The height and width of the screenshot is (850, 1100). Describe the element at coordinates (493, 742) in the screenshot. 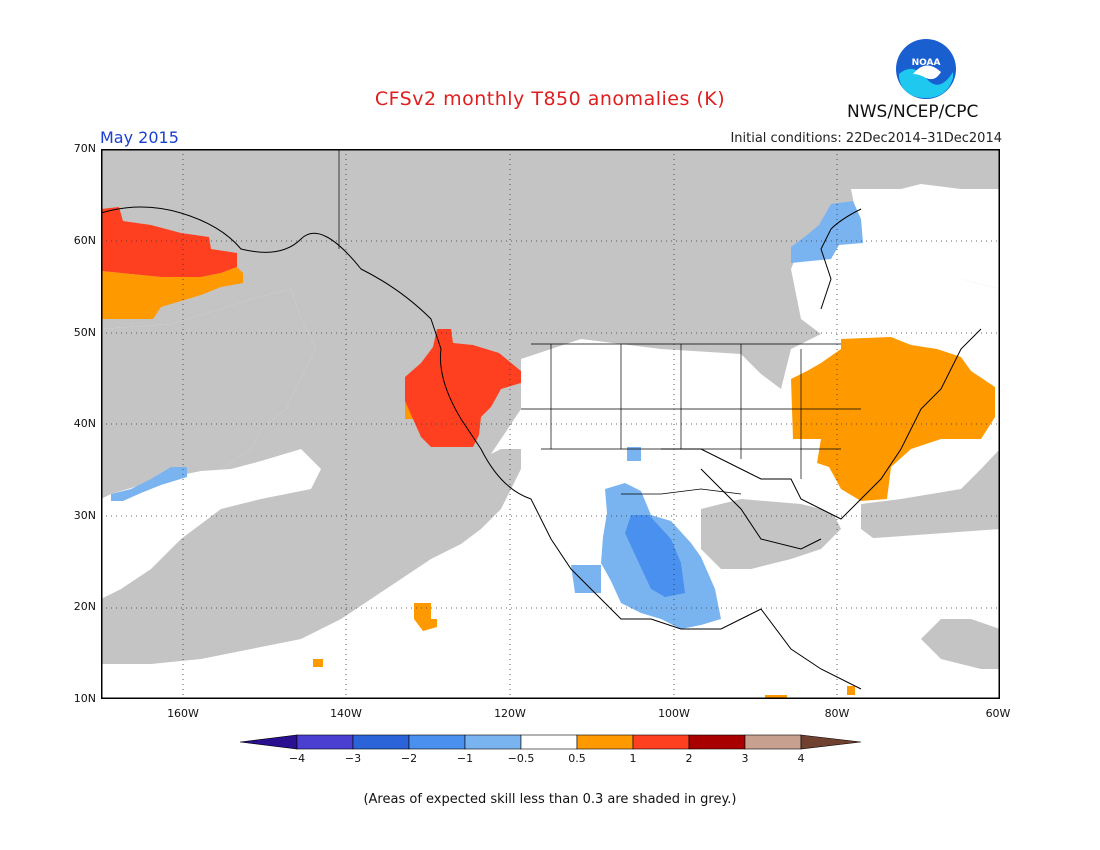

I see `colorbar-bin-minus1-minus05` at that location.